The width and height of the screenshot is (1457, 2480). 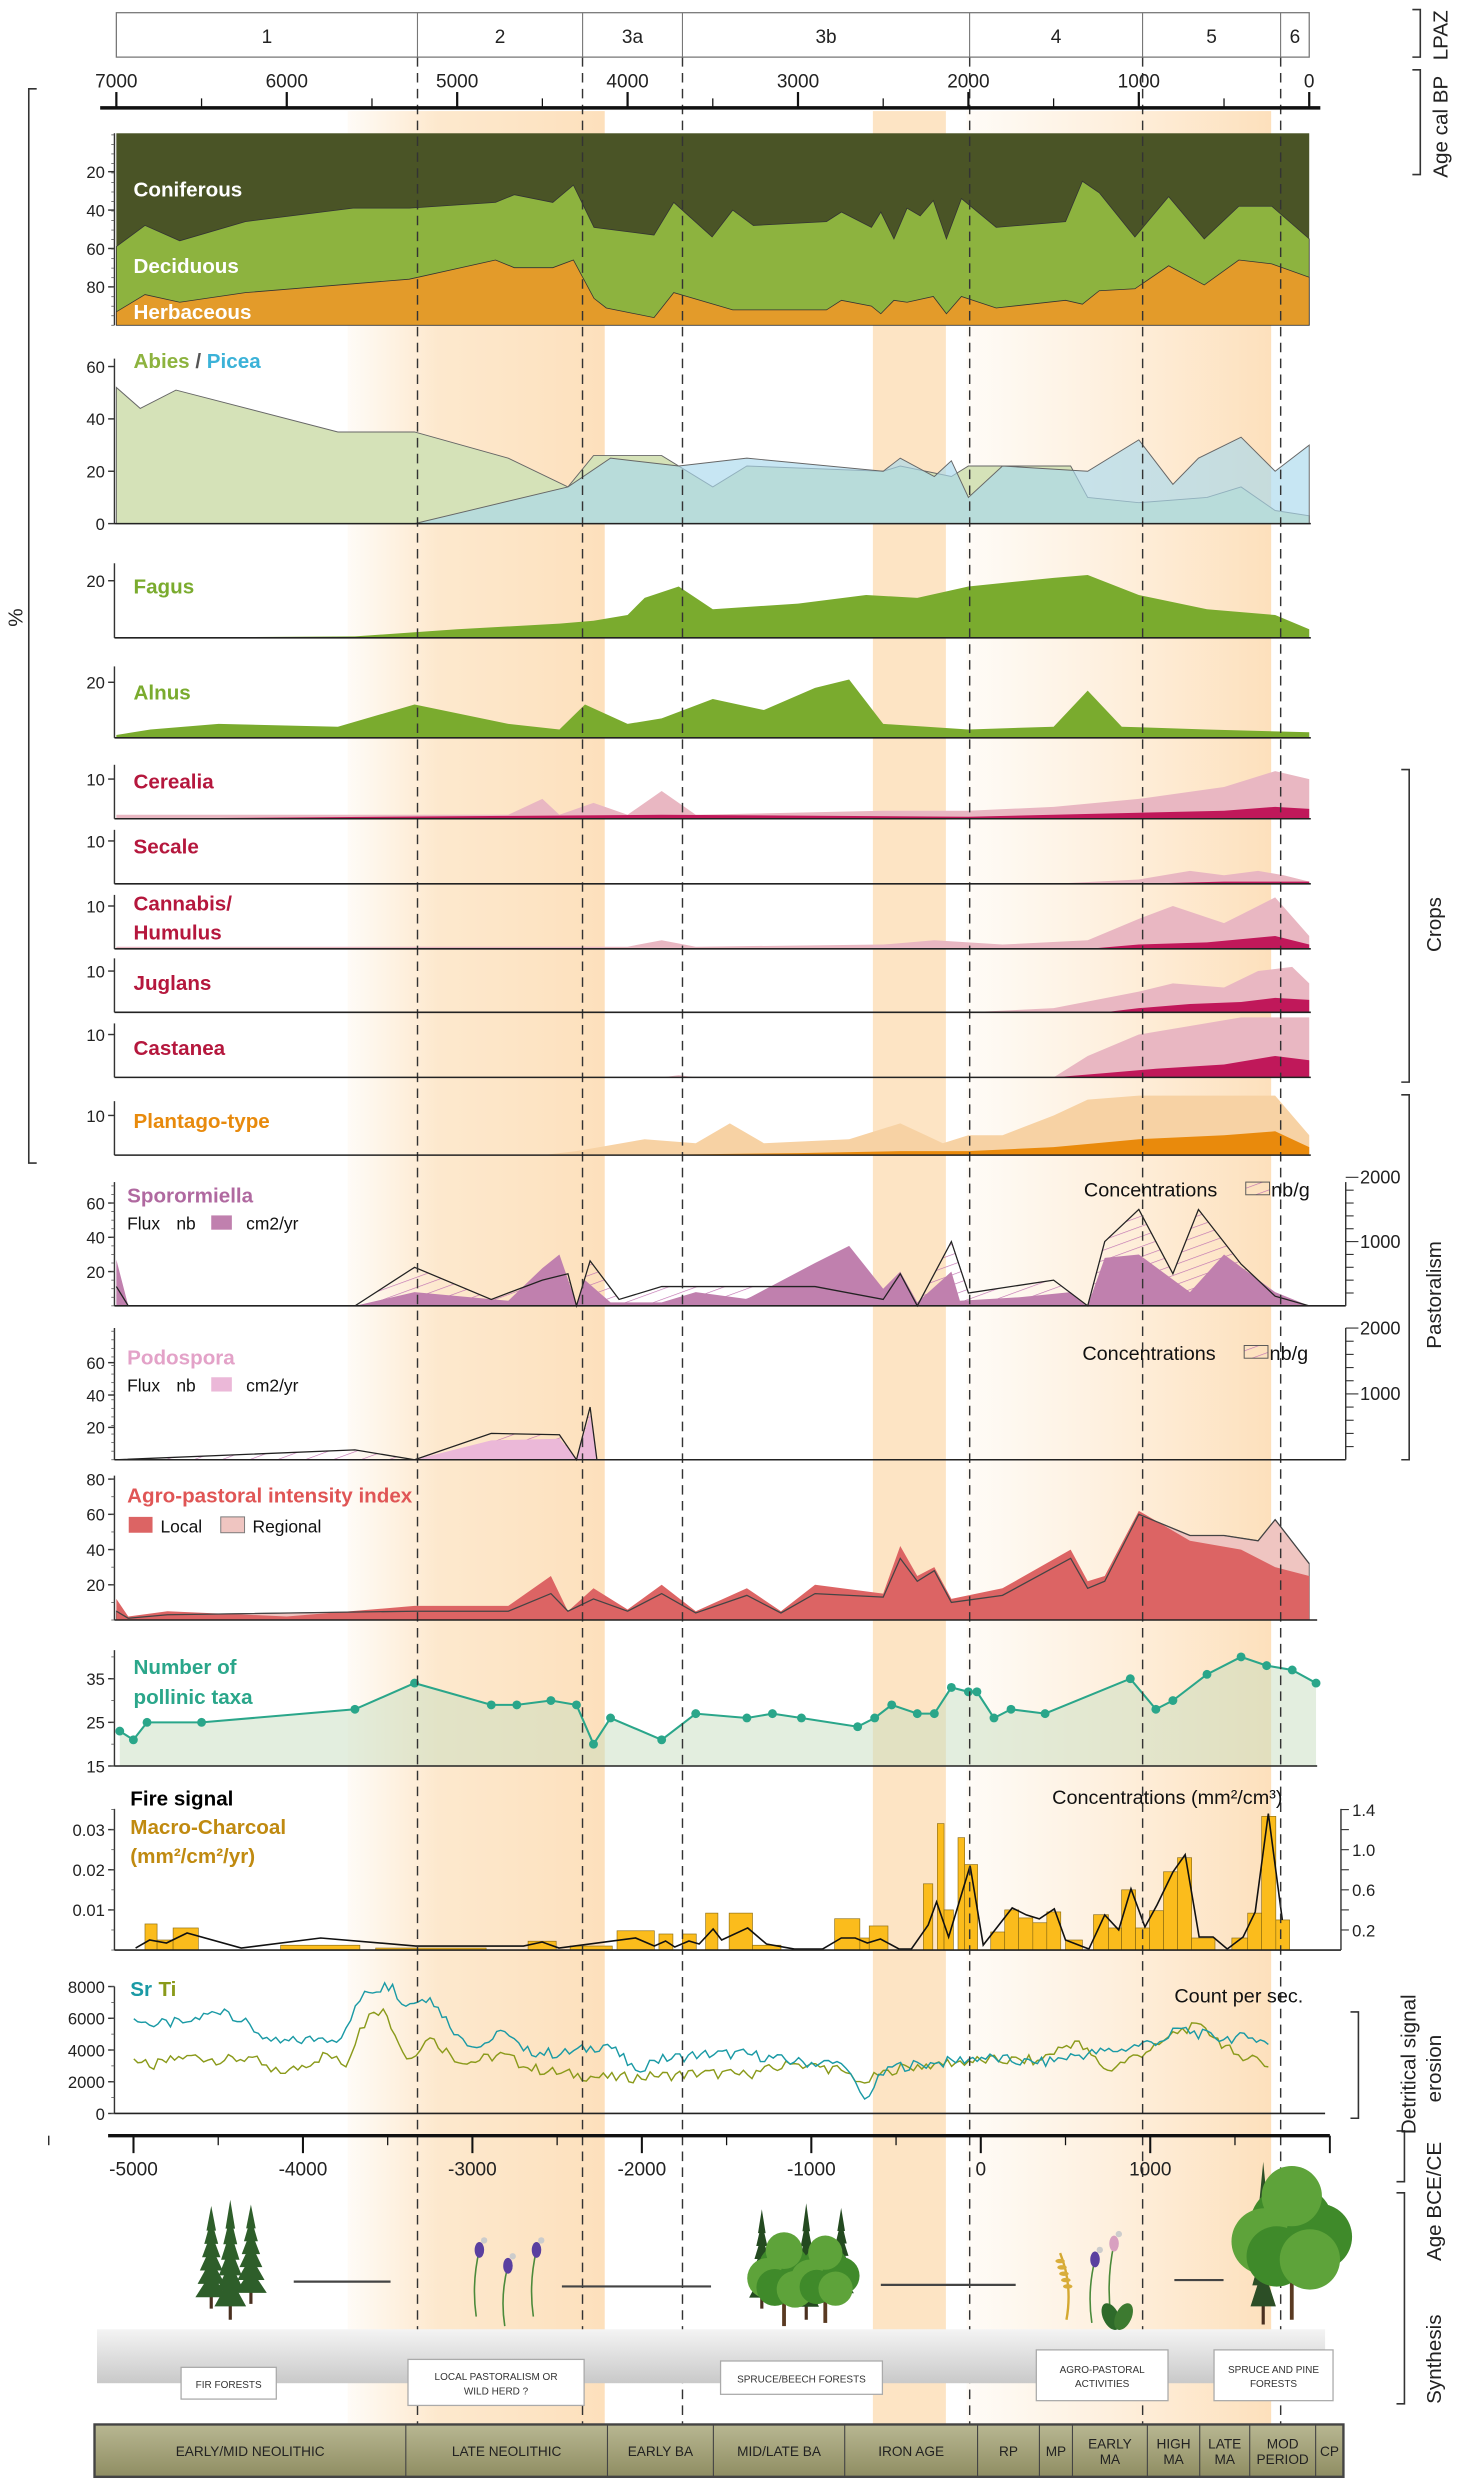 I want to click on label-number-of: Number of, so click(x=184, y=1667).